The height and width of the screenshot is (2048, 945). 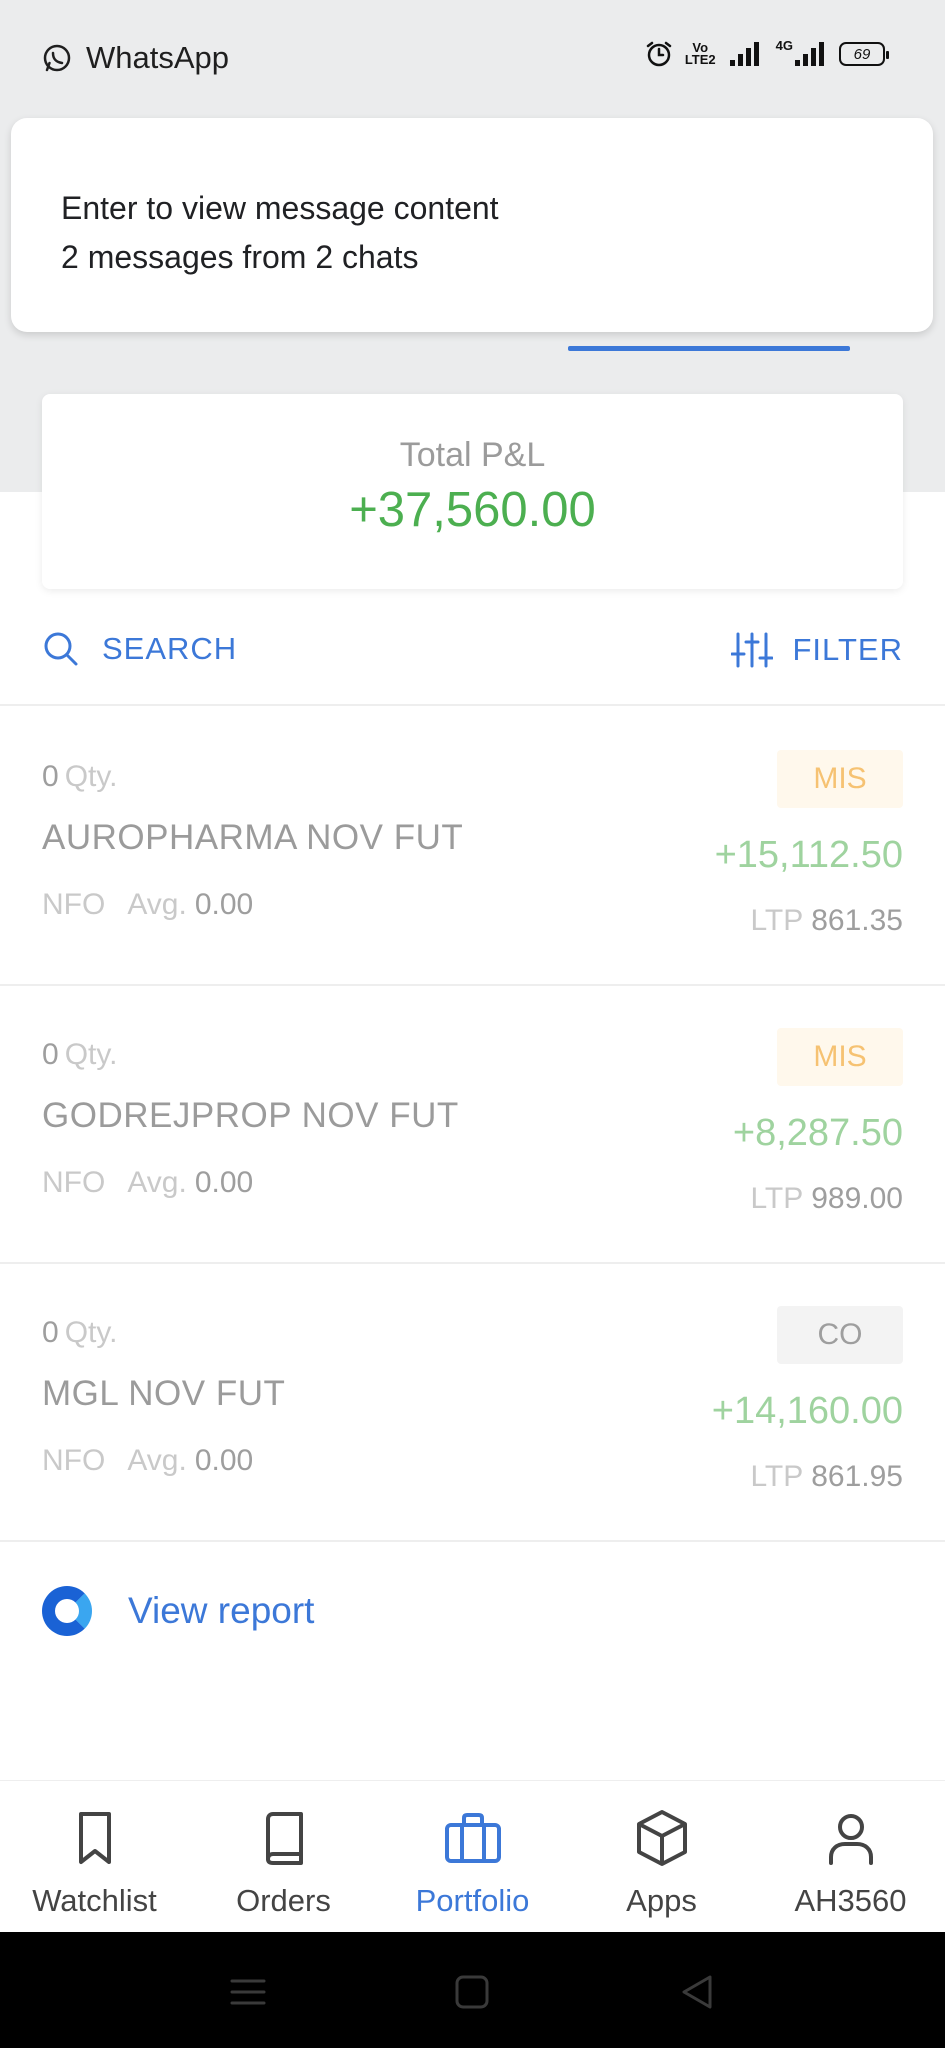 What do you see at coordinates (698, 1992) in the screenshot?
I see `back-icon` at bounding box center [698, 1992].